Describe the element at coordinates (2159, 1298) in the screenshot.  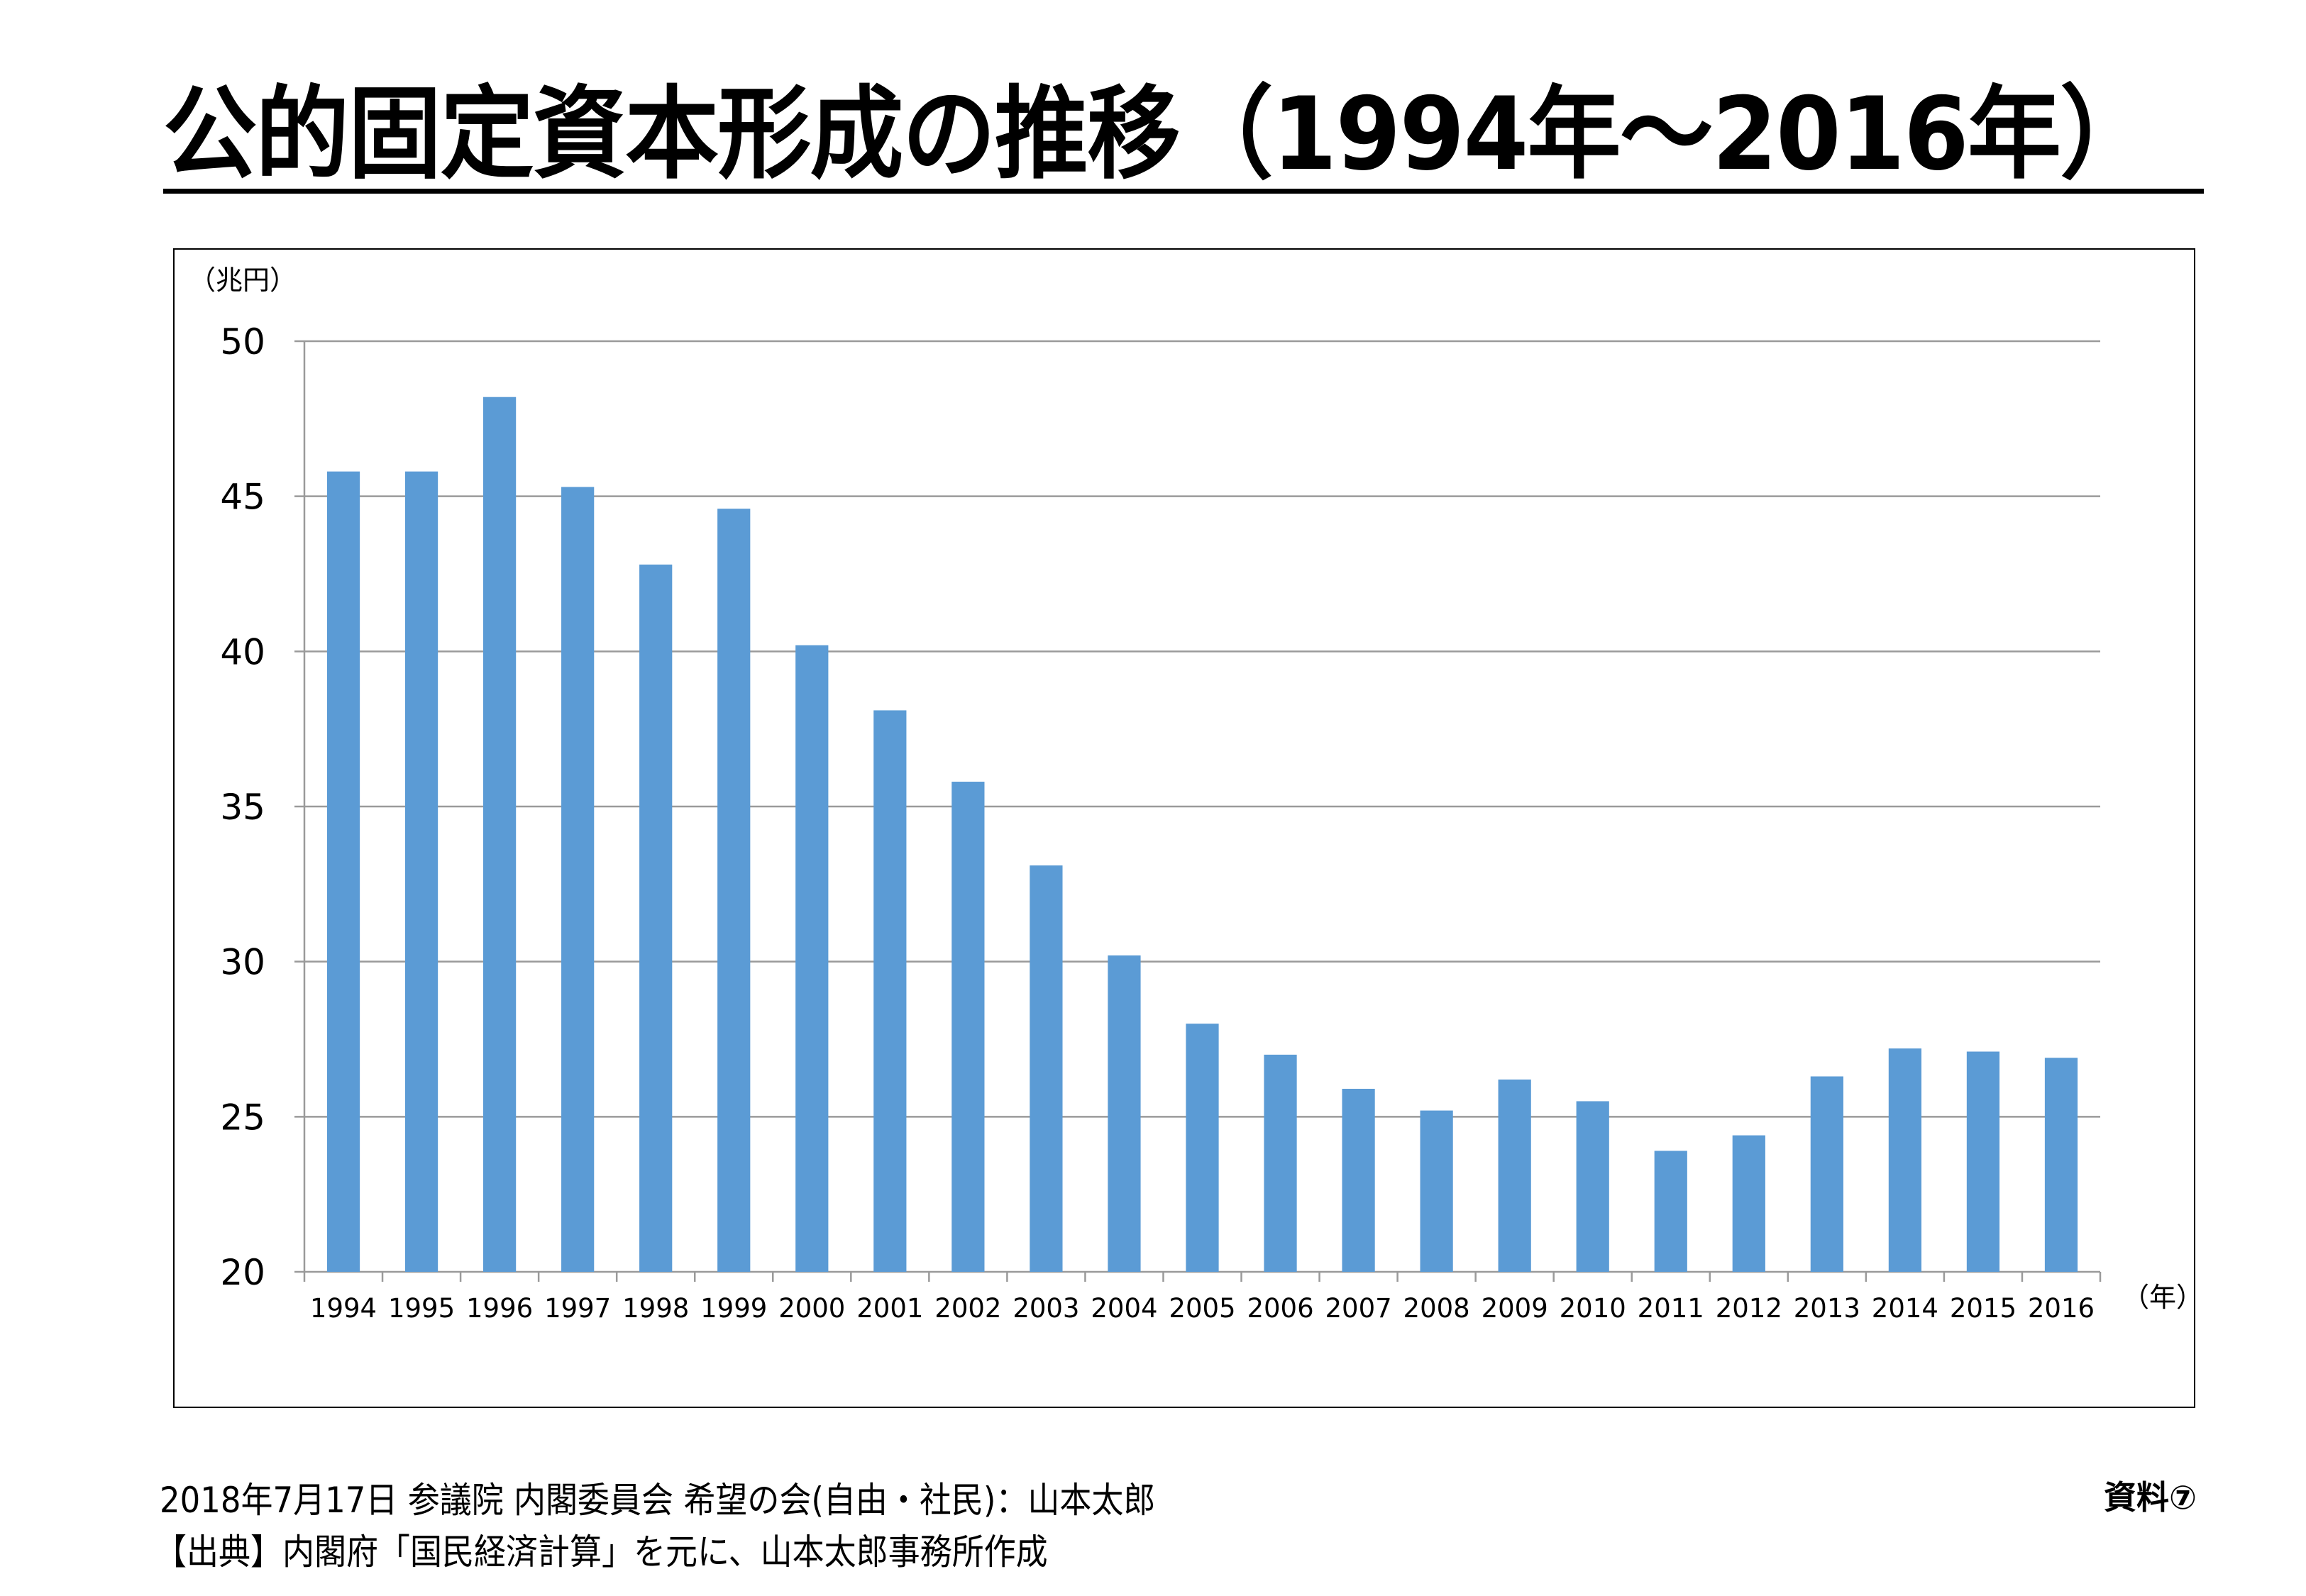
I see `x-axis-unit-label: （年）` at that location.